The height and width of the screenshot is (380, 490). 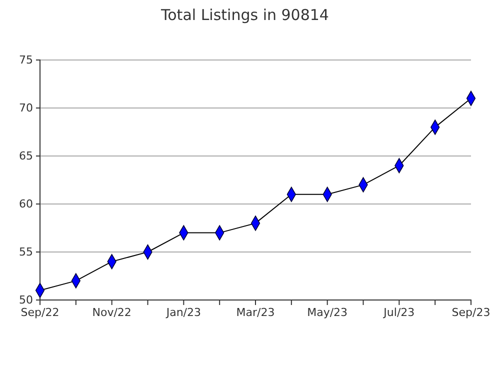 What do you see at coordinates (244, 15) in the screenshot?
I see `chart-title: Total Listings in 90814` at bounding box center [244, 15].